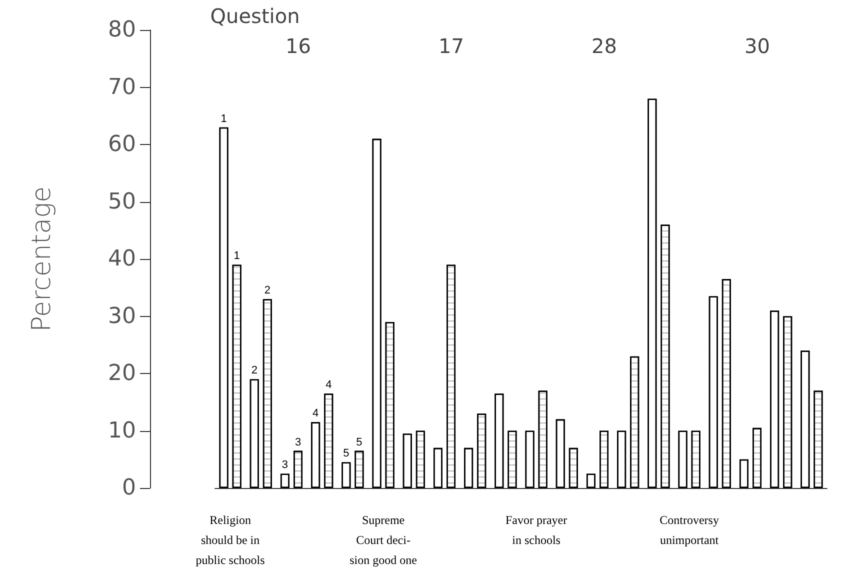  Describe the element at coordinates (122, 431) in the screenshot. I see `y-tick-label: 10` at that location.